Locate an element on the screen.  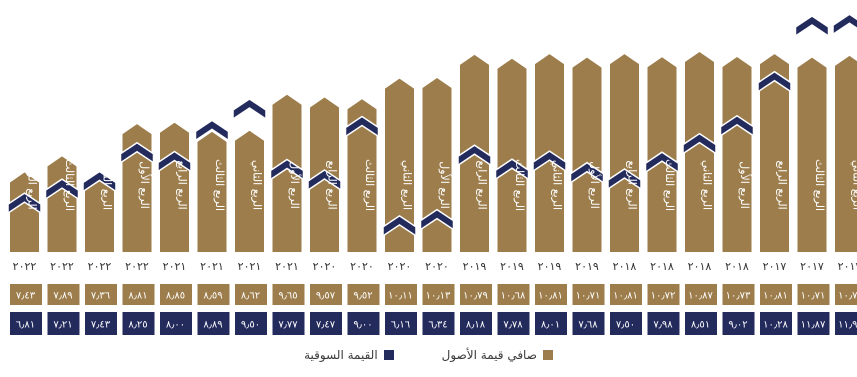
market-value-label: ٦٫١٦ is located at coordinates (400, 325).